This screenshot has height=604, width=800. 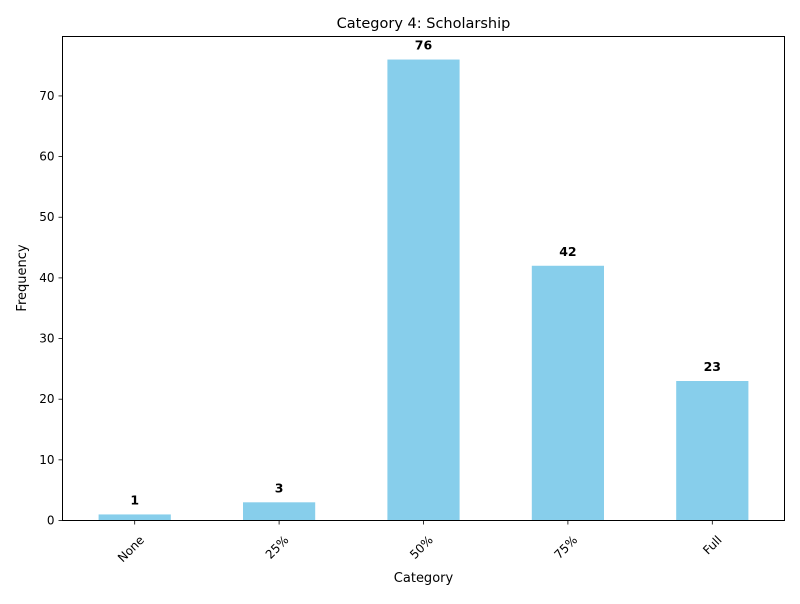 What do you see at coordinates (46, 157) in the screenshot?
I see `y-tick-label: 60` at bounding box center [46, 157].